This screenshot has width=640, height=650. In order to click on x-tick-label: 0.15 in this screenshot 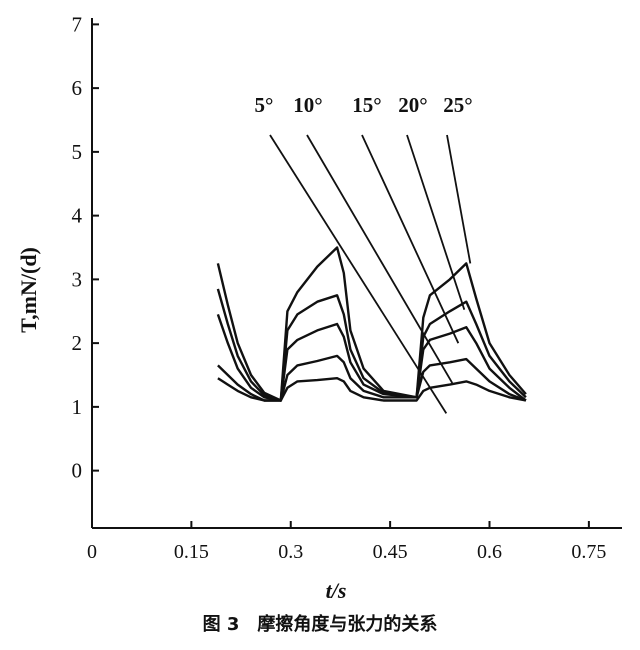, I will do `click(191, 552)`.